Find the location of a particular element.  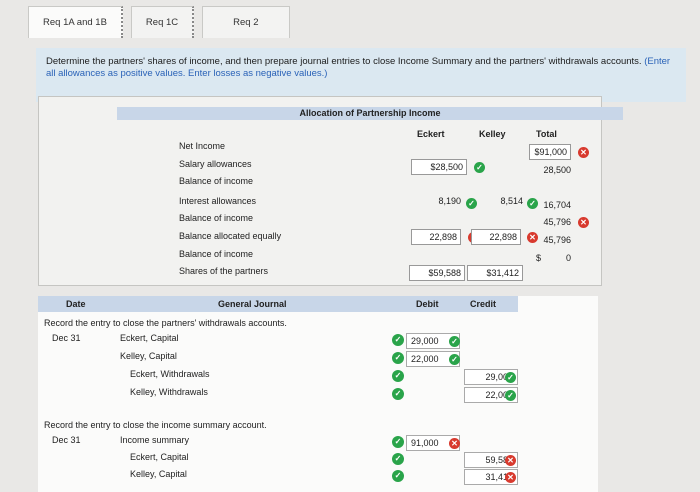

shares-kelley-input: $31,412 is located at coordinates (495, 273).